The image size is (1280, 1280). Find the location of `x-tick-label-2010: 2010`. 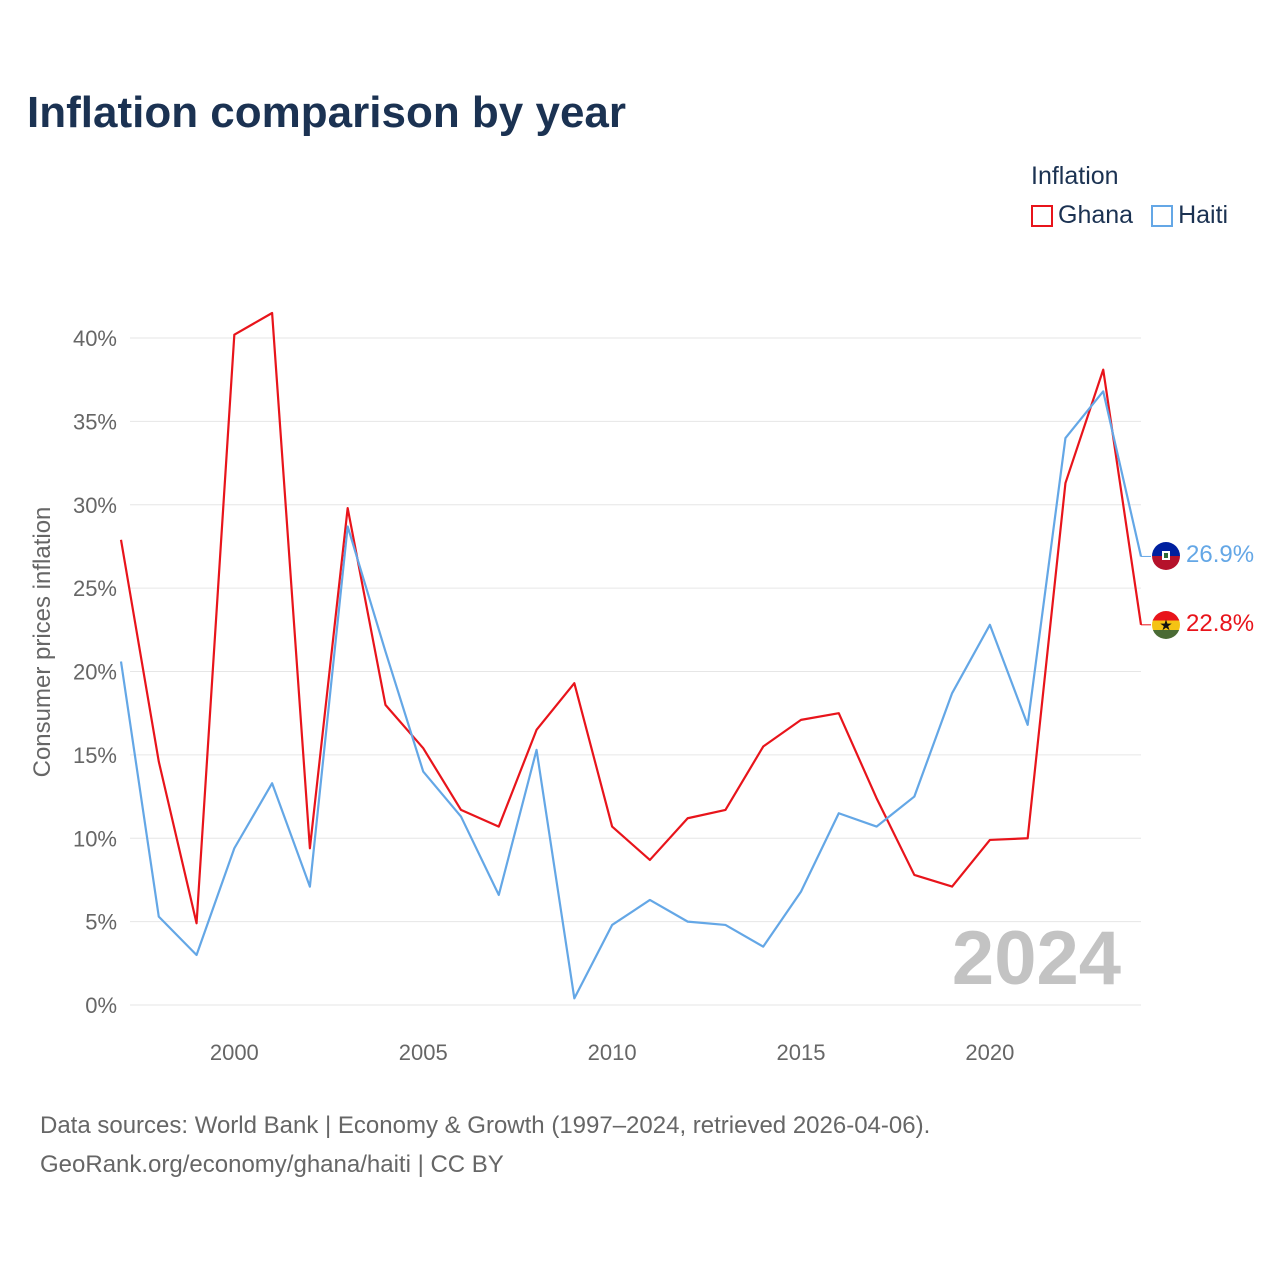

x-tick-label-2010: 2010 is located at coordinates (612, 1052).